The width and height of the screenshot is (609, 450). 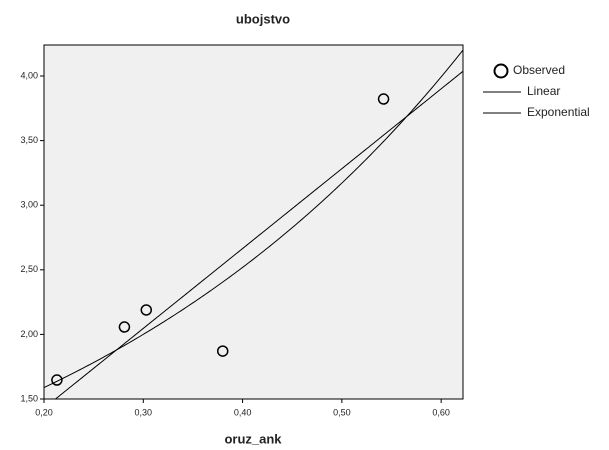 I want to click on y-tick-label: 2,50, so click(x=29, y=269).